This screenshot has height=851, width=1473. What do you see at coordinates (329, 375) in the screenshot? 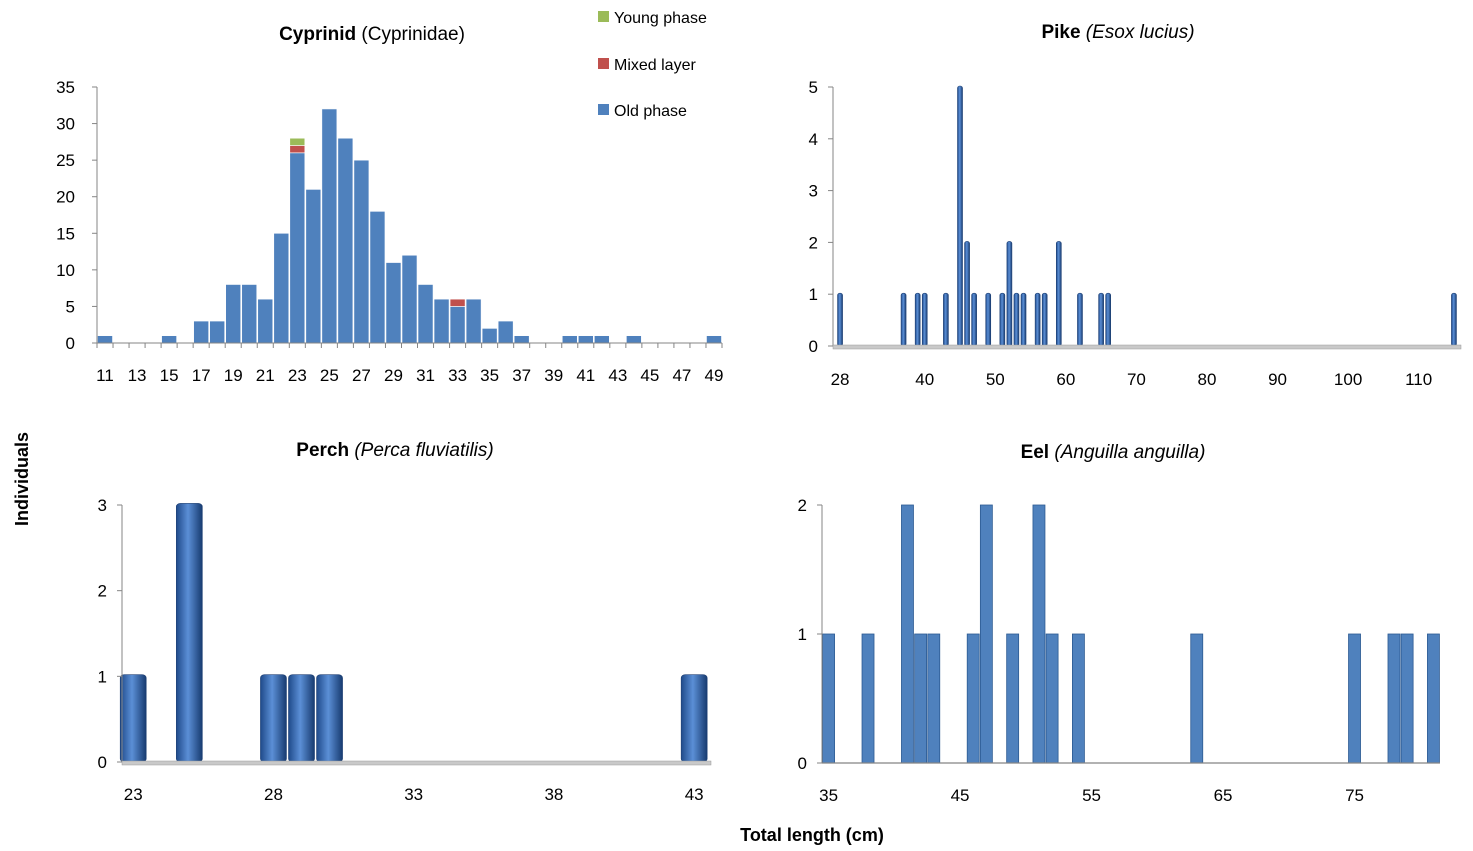
I see `x-tick-label: 25` at bounding box center [329, 375].